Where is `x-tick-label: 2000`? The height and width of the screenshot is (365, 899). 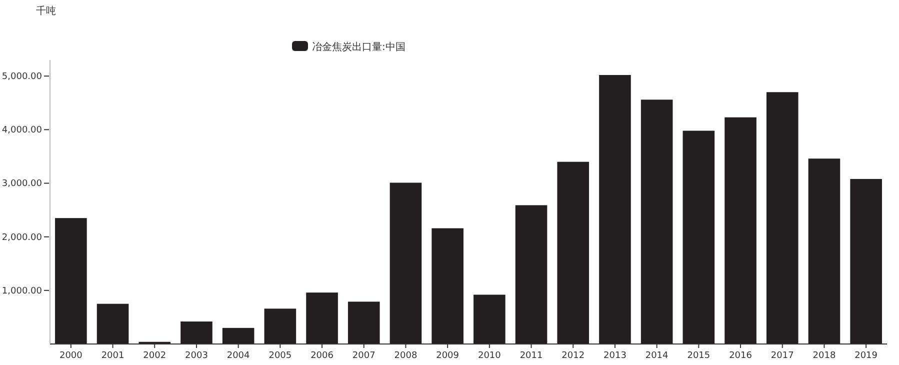 x-tick-label: 2000 is located at coordinates (71, 356).